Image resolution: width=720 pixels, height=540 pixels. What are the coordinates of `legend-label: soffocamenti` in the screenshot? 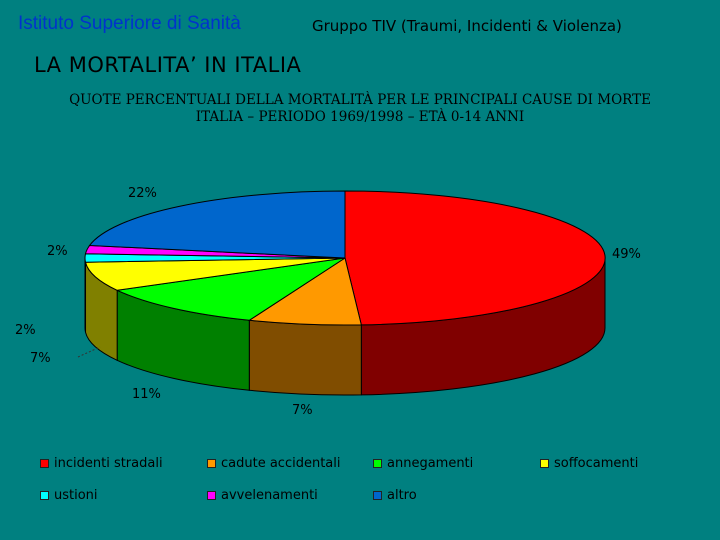 It's located at (596, 463).